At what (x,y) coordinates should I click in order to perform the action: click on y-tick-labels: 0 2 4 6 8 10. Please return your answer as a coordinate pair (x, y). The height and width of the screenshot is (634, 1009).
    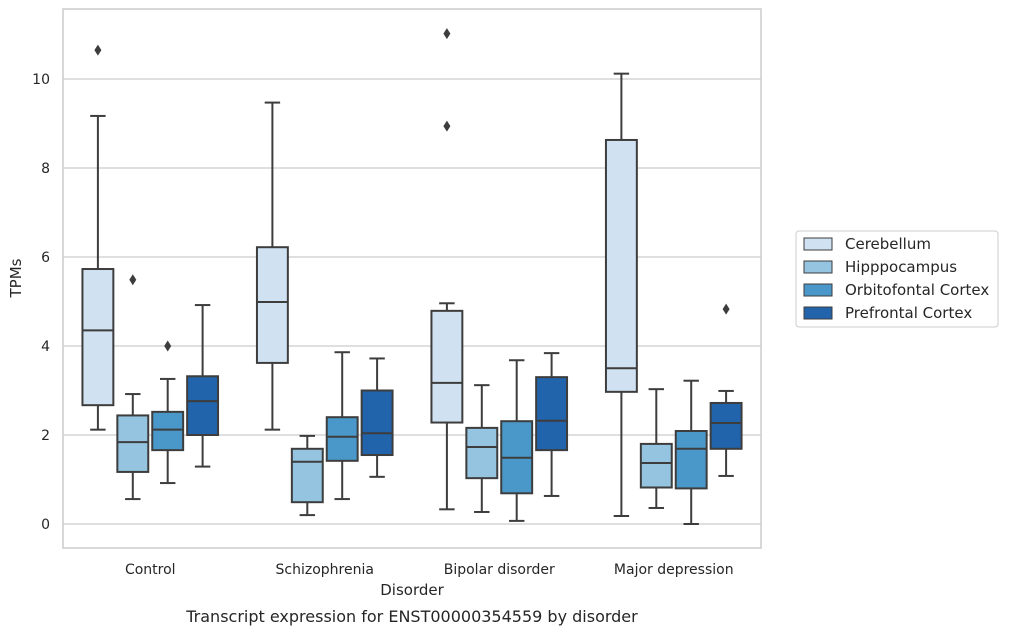
    Looking at the image, I should click on (41, 302).